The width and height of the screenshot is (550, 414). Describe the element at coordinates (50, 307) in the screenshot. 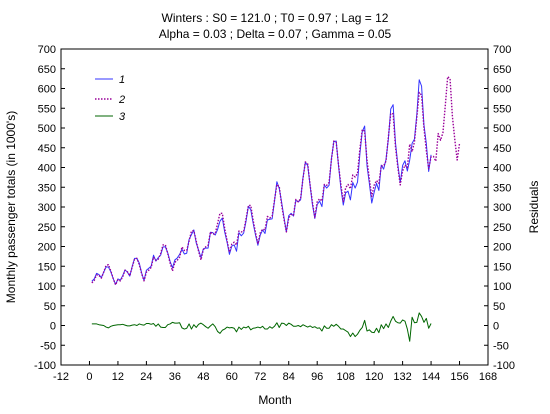

I see `y-tick-label-left: 50` at that location.